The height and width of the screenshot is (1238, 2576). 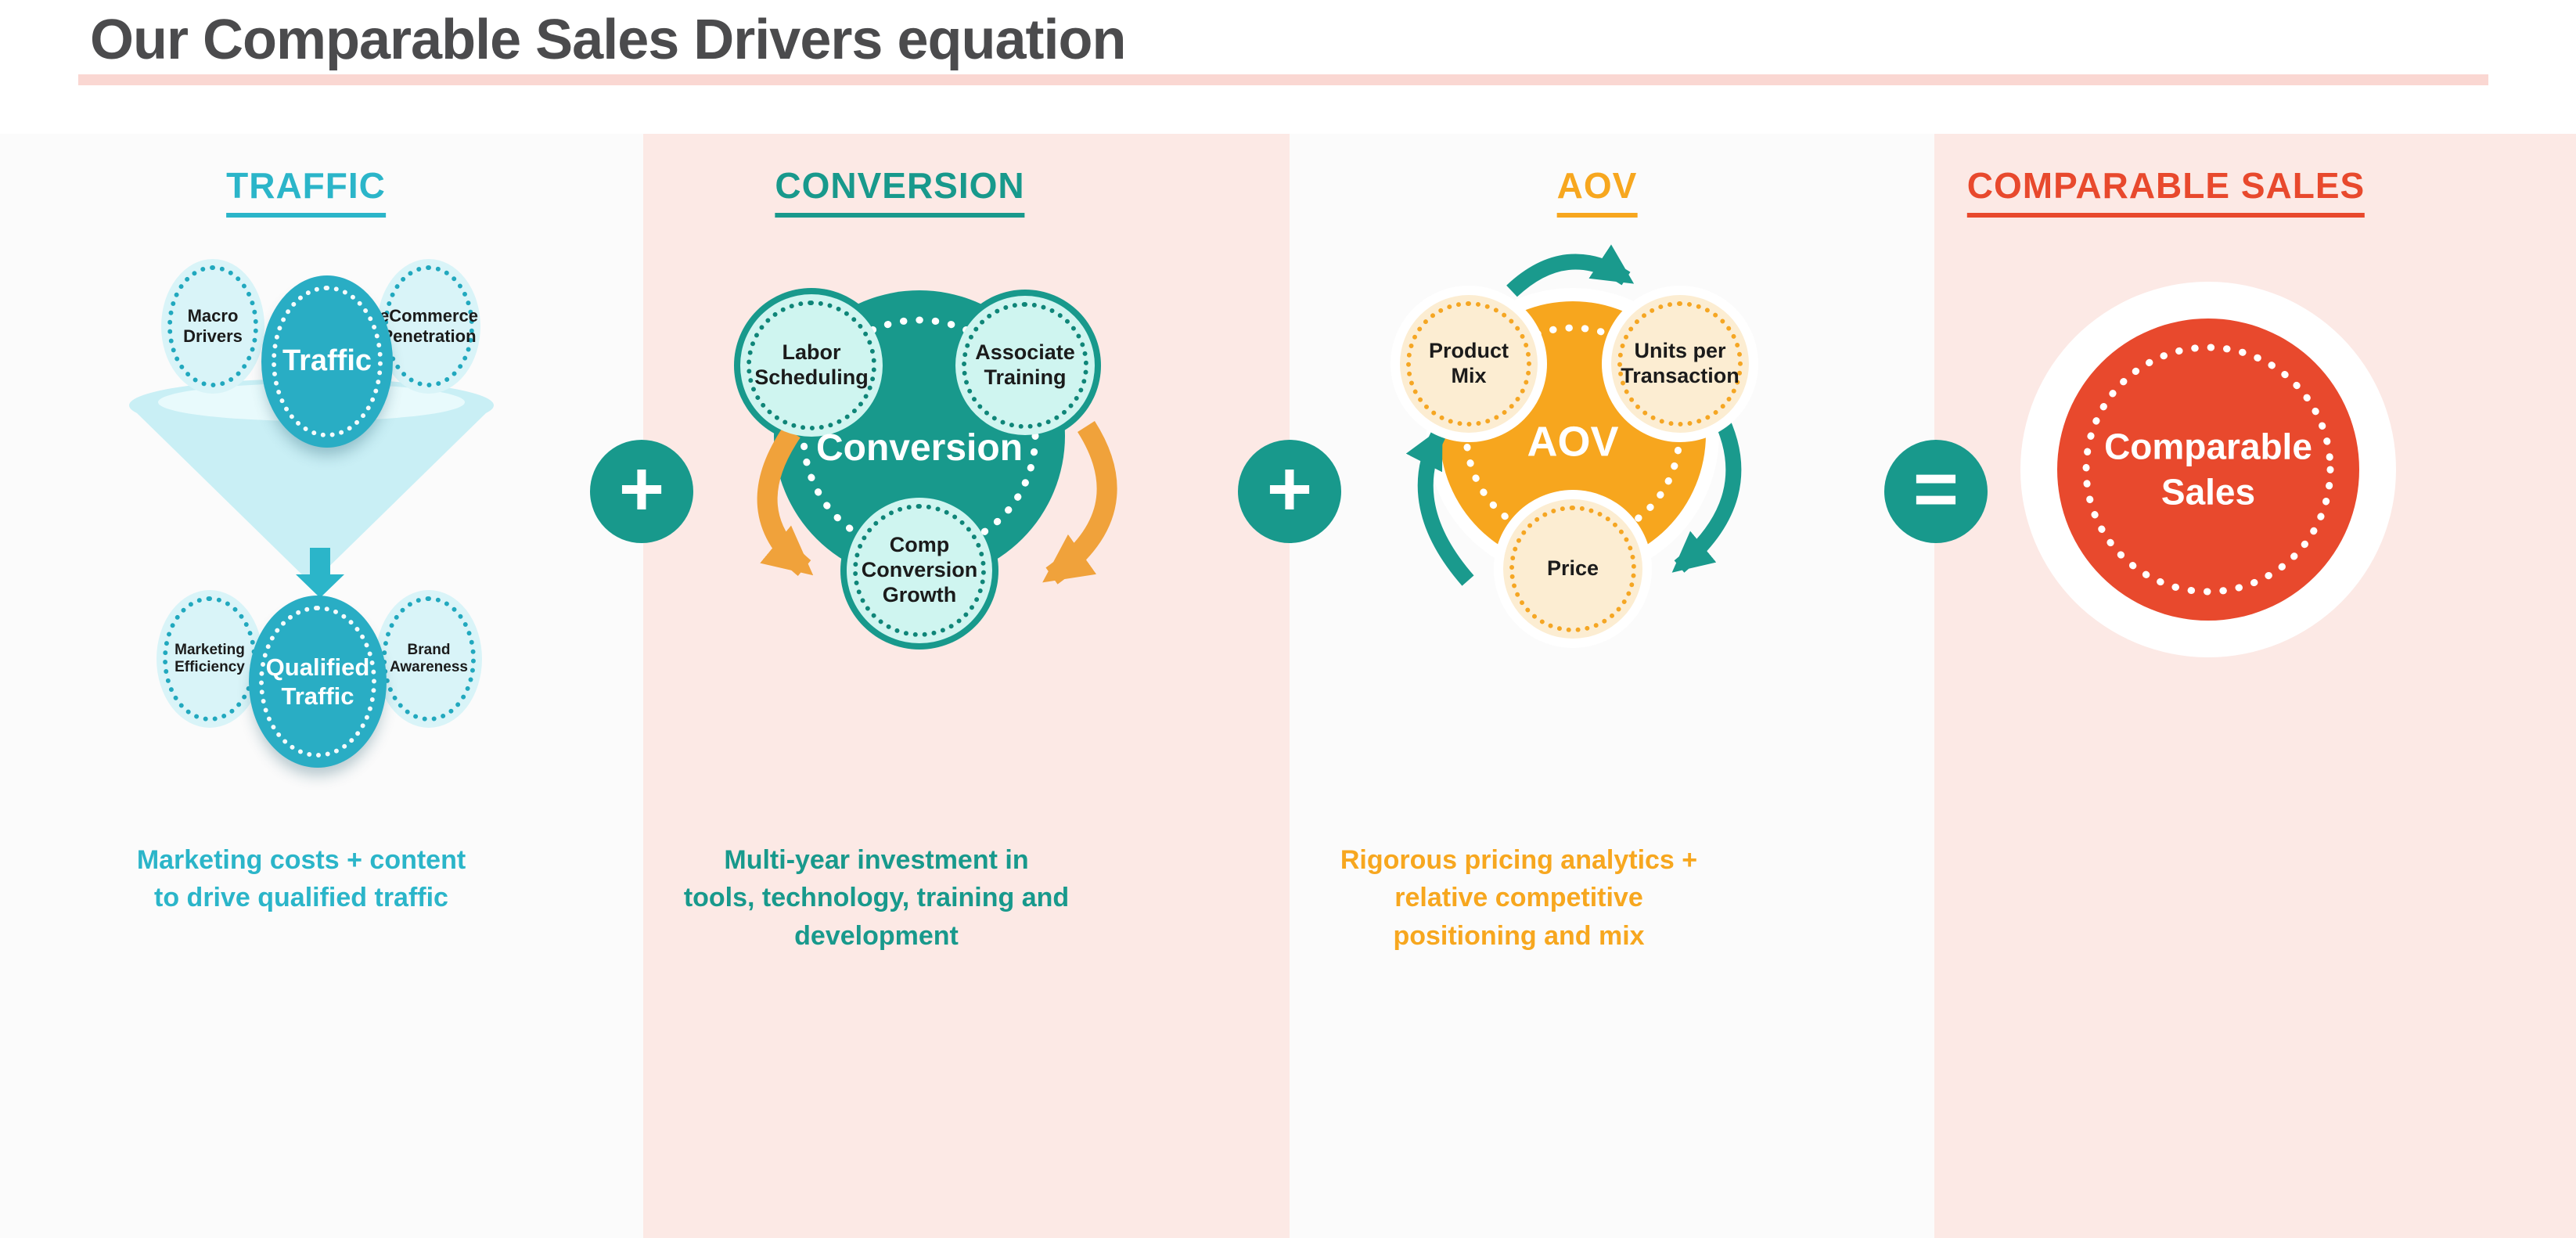 I want to click on aov-center-label: AOV, so click(x=1573, y=442).